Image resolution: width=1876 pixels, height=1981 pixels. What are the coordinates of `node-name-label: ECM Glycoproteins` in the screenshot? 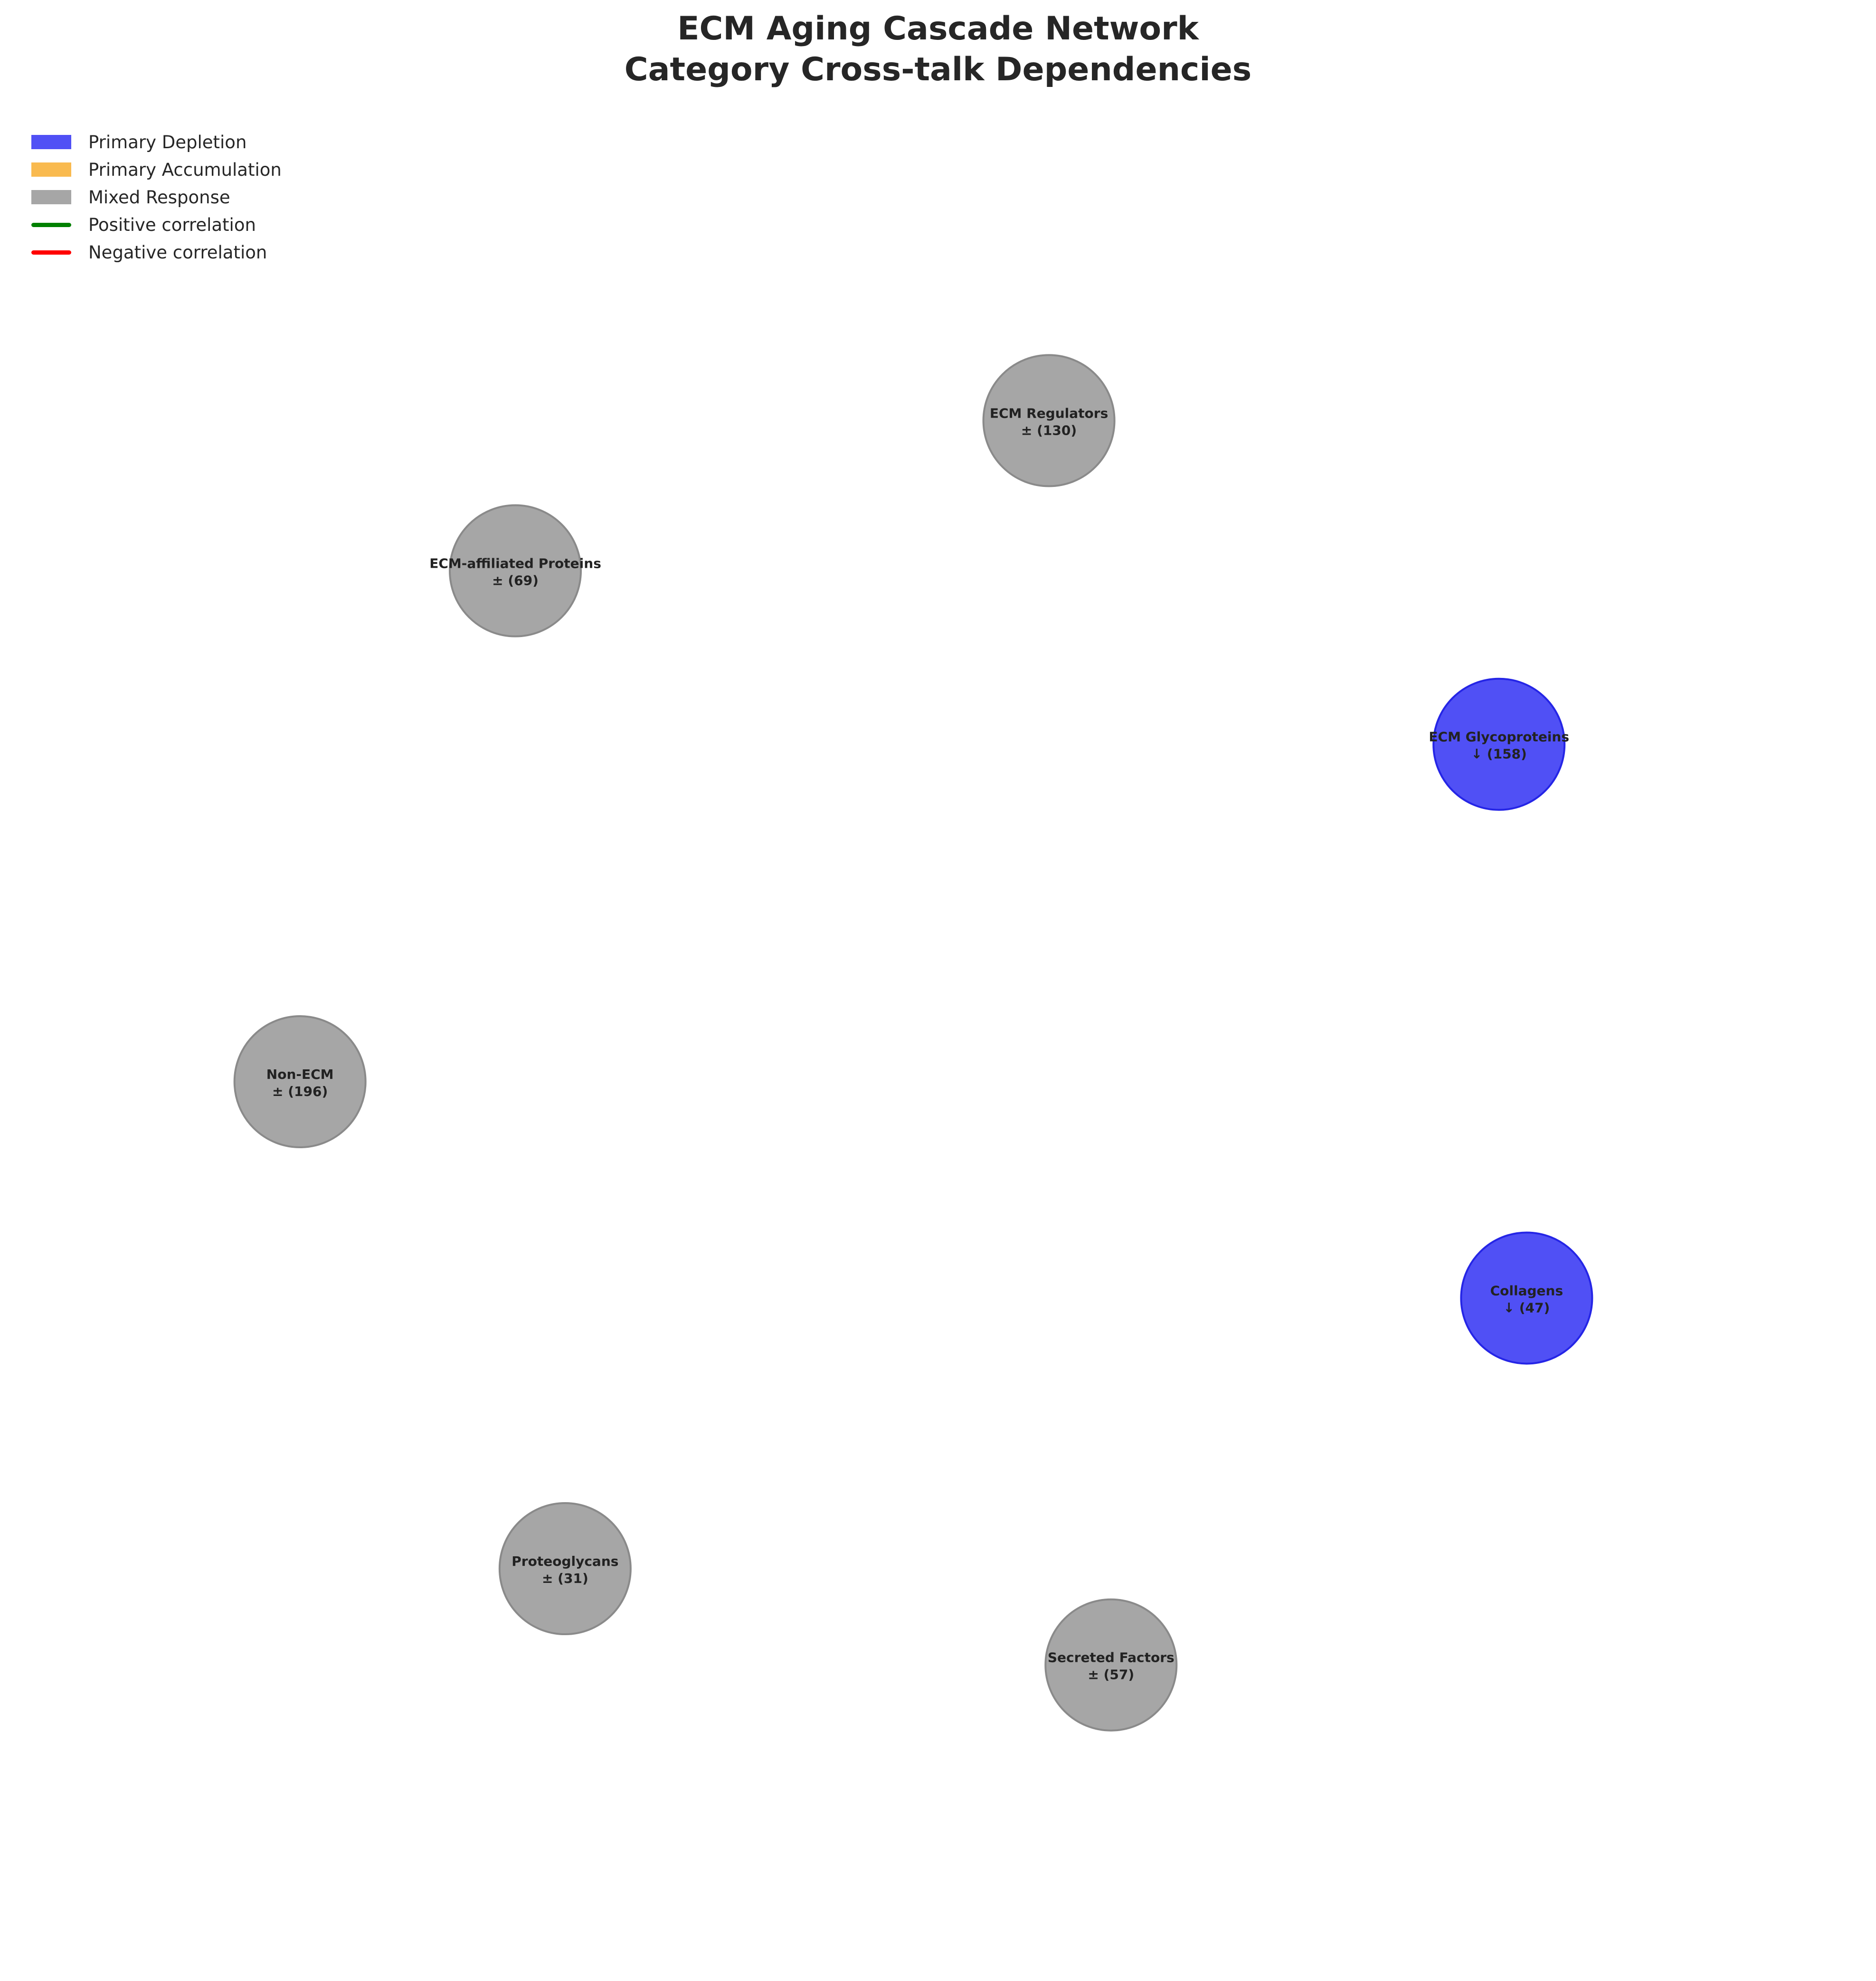 It's located at (1499, 737).